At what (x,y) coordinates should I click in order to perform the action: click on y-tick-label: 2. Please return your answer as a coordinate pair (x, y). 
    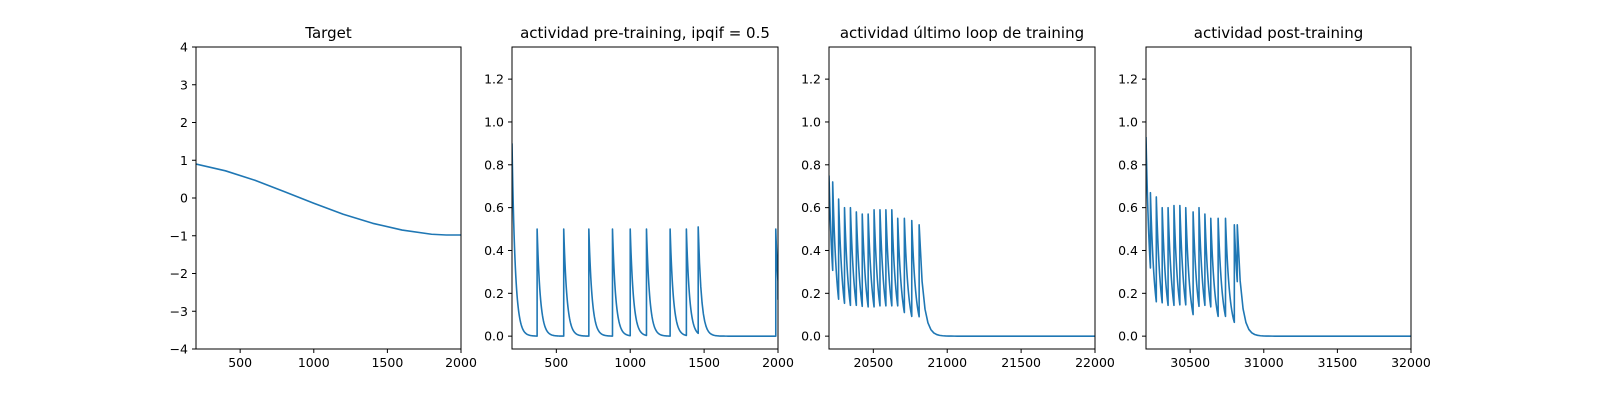
    Looking at the image, I should click on (184, 122).